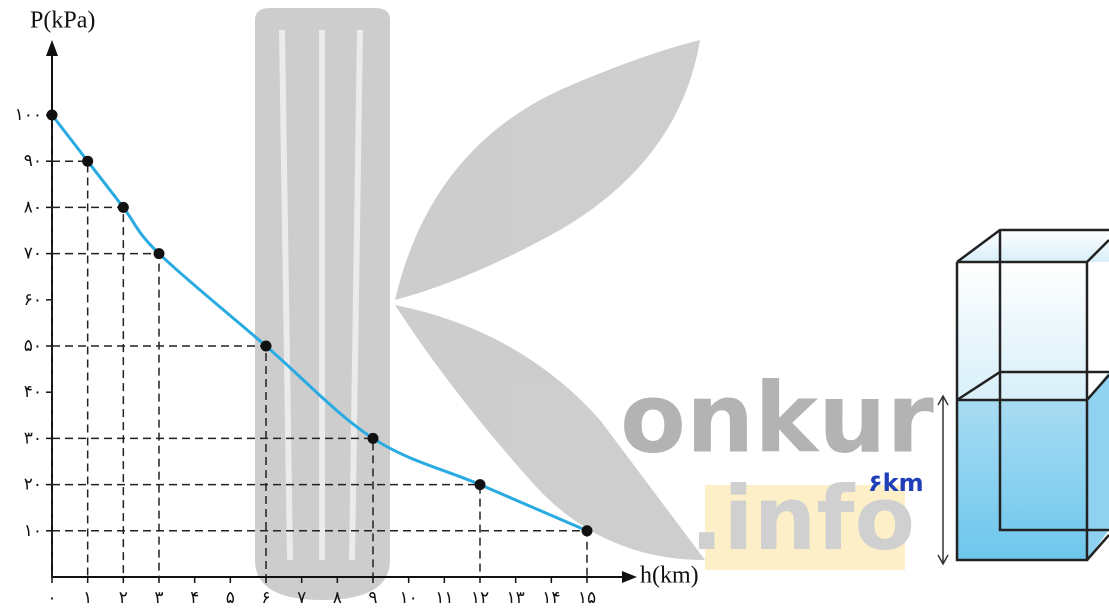  Describe the element at coordinates (301, 598) in the screenshot. I see `x-tick-label: ۷` at that location.